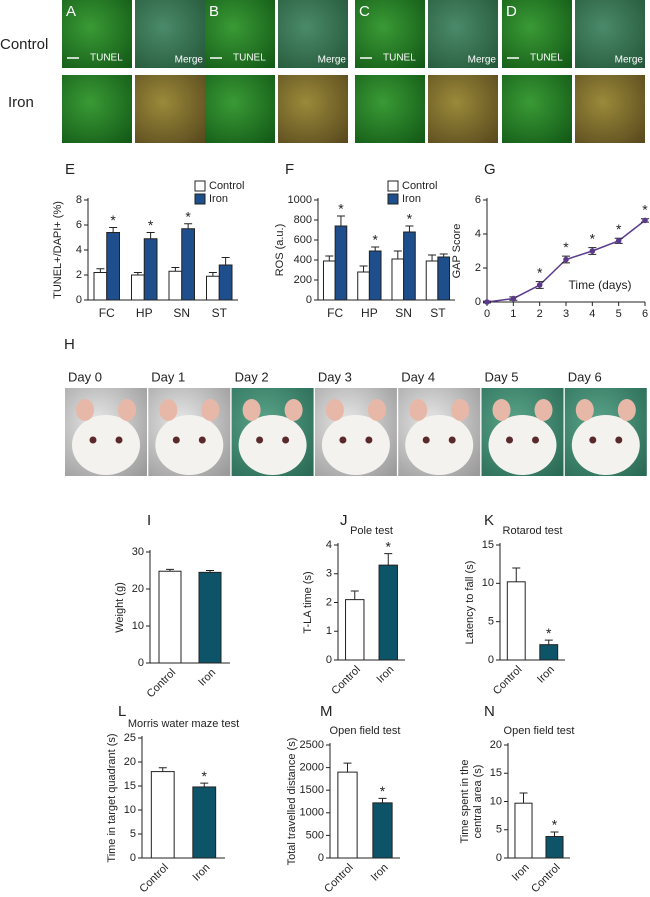 Image resolution: width=650 pixels, height=897 pixels. I want to click on y-tick-label: 3, so click(329, 574).